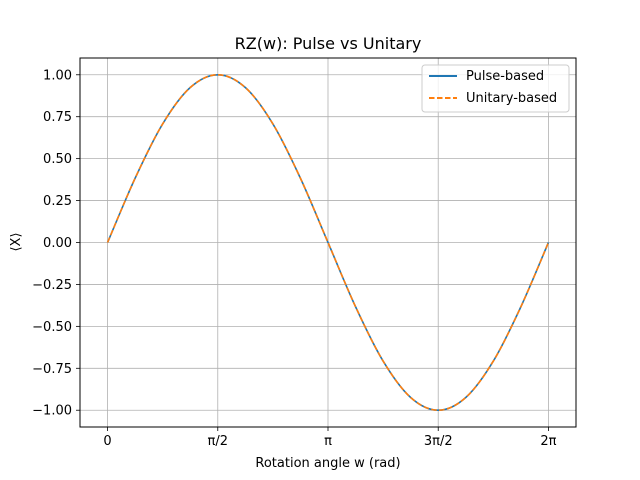  Describe the element at coordinates (505, 76) in the screenshot. I see `legend-label-pulse-based: Pulse-based` at that location.